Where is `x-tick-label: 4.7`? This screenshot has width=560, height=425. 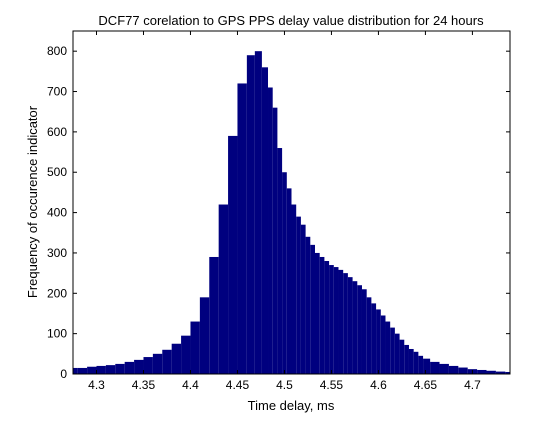
x-tick-label: 4.7 is located at coordinates (472, 385).